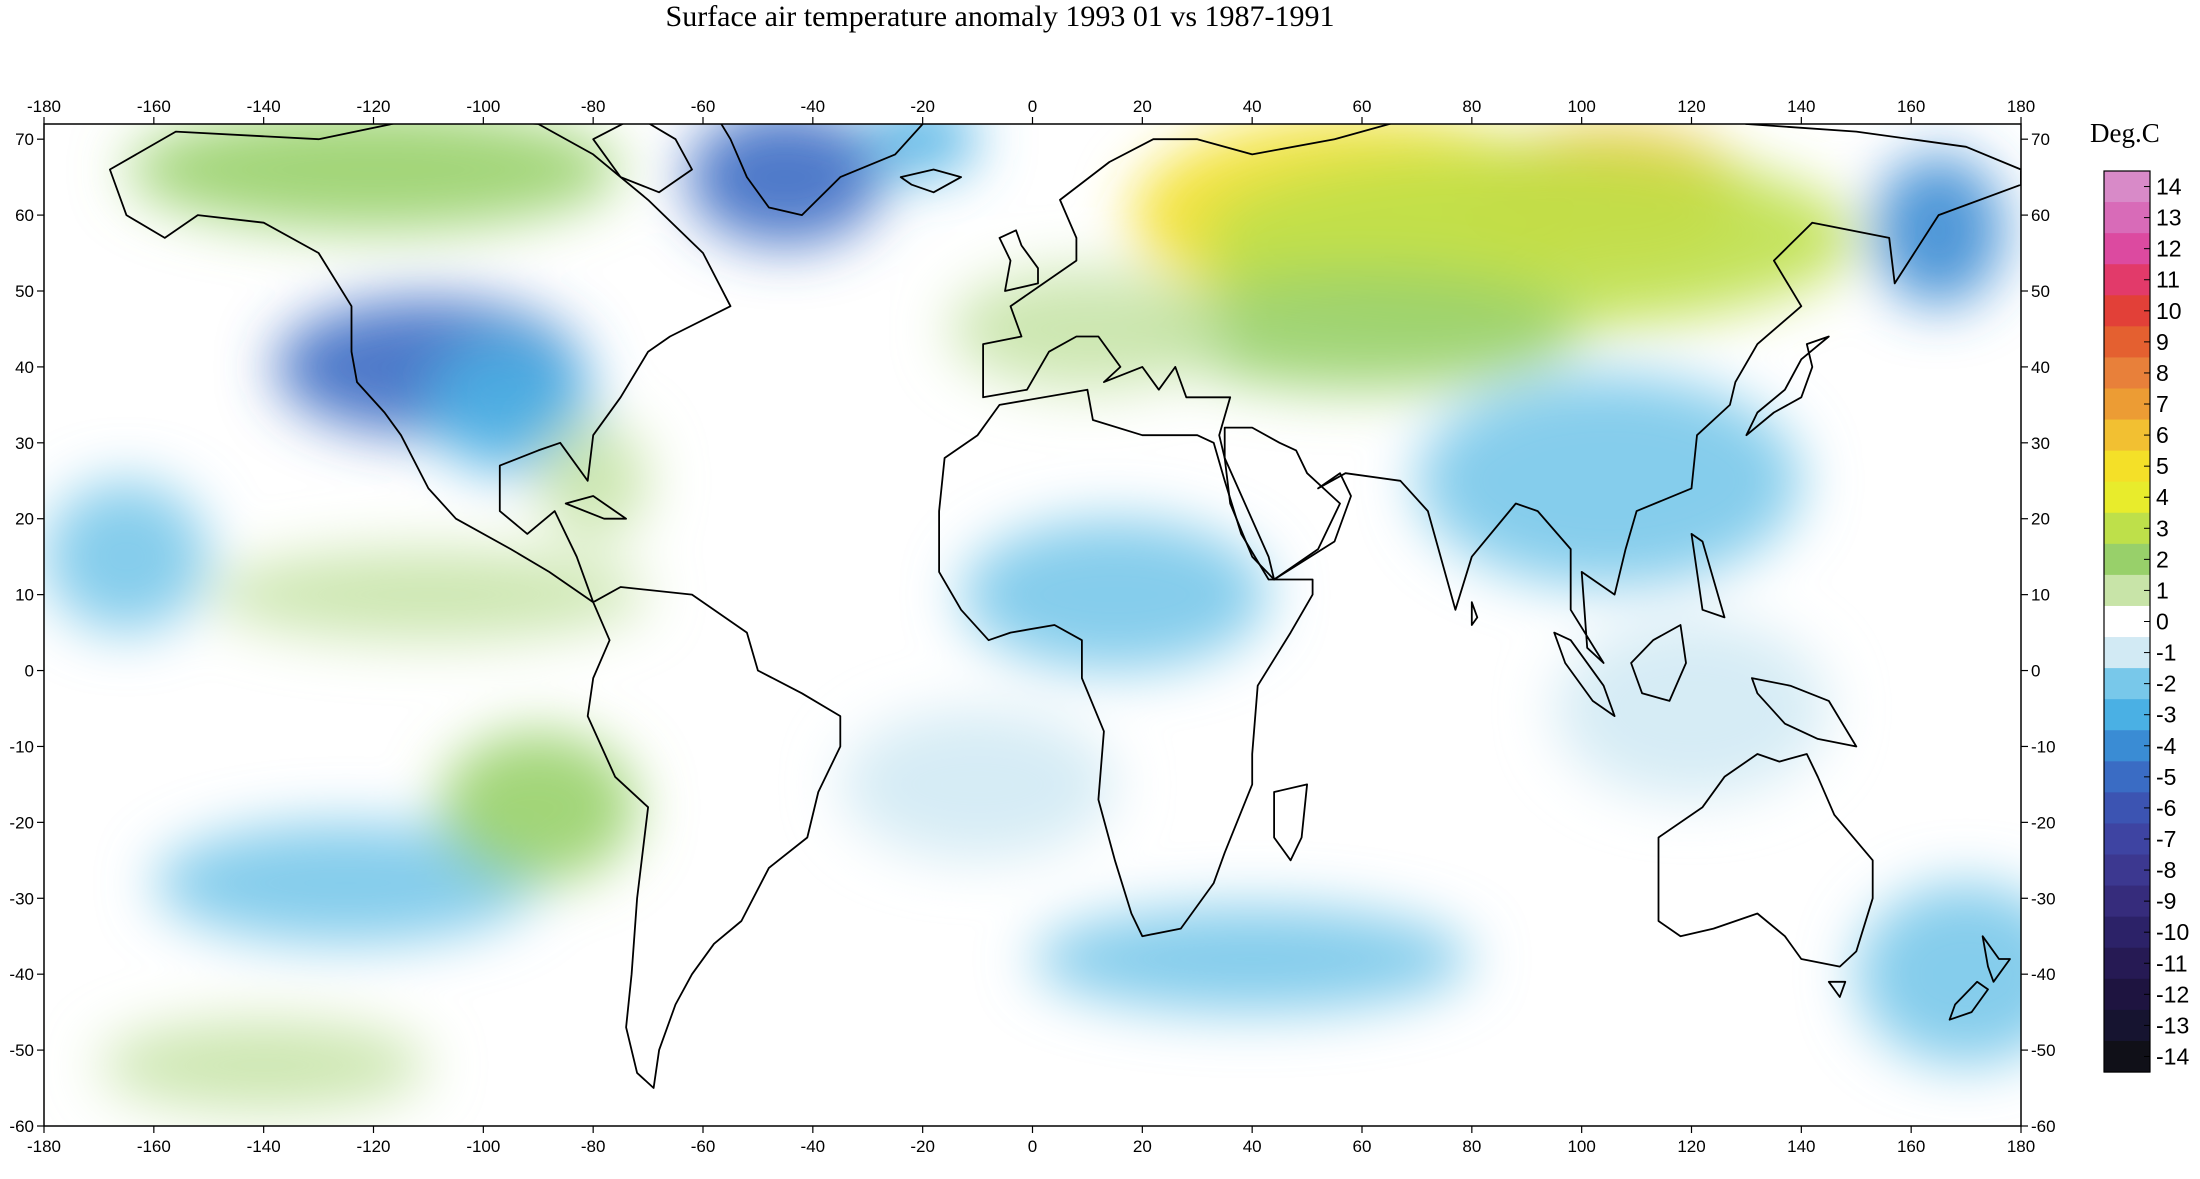 Image resolution: width=2200 pixels, height=1179 pixels. What do you see at coordinates (1996, 959) in the screenshot?
I see `landmass-new-zealand-north` at bounding box center [1996, 959].